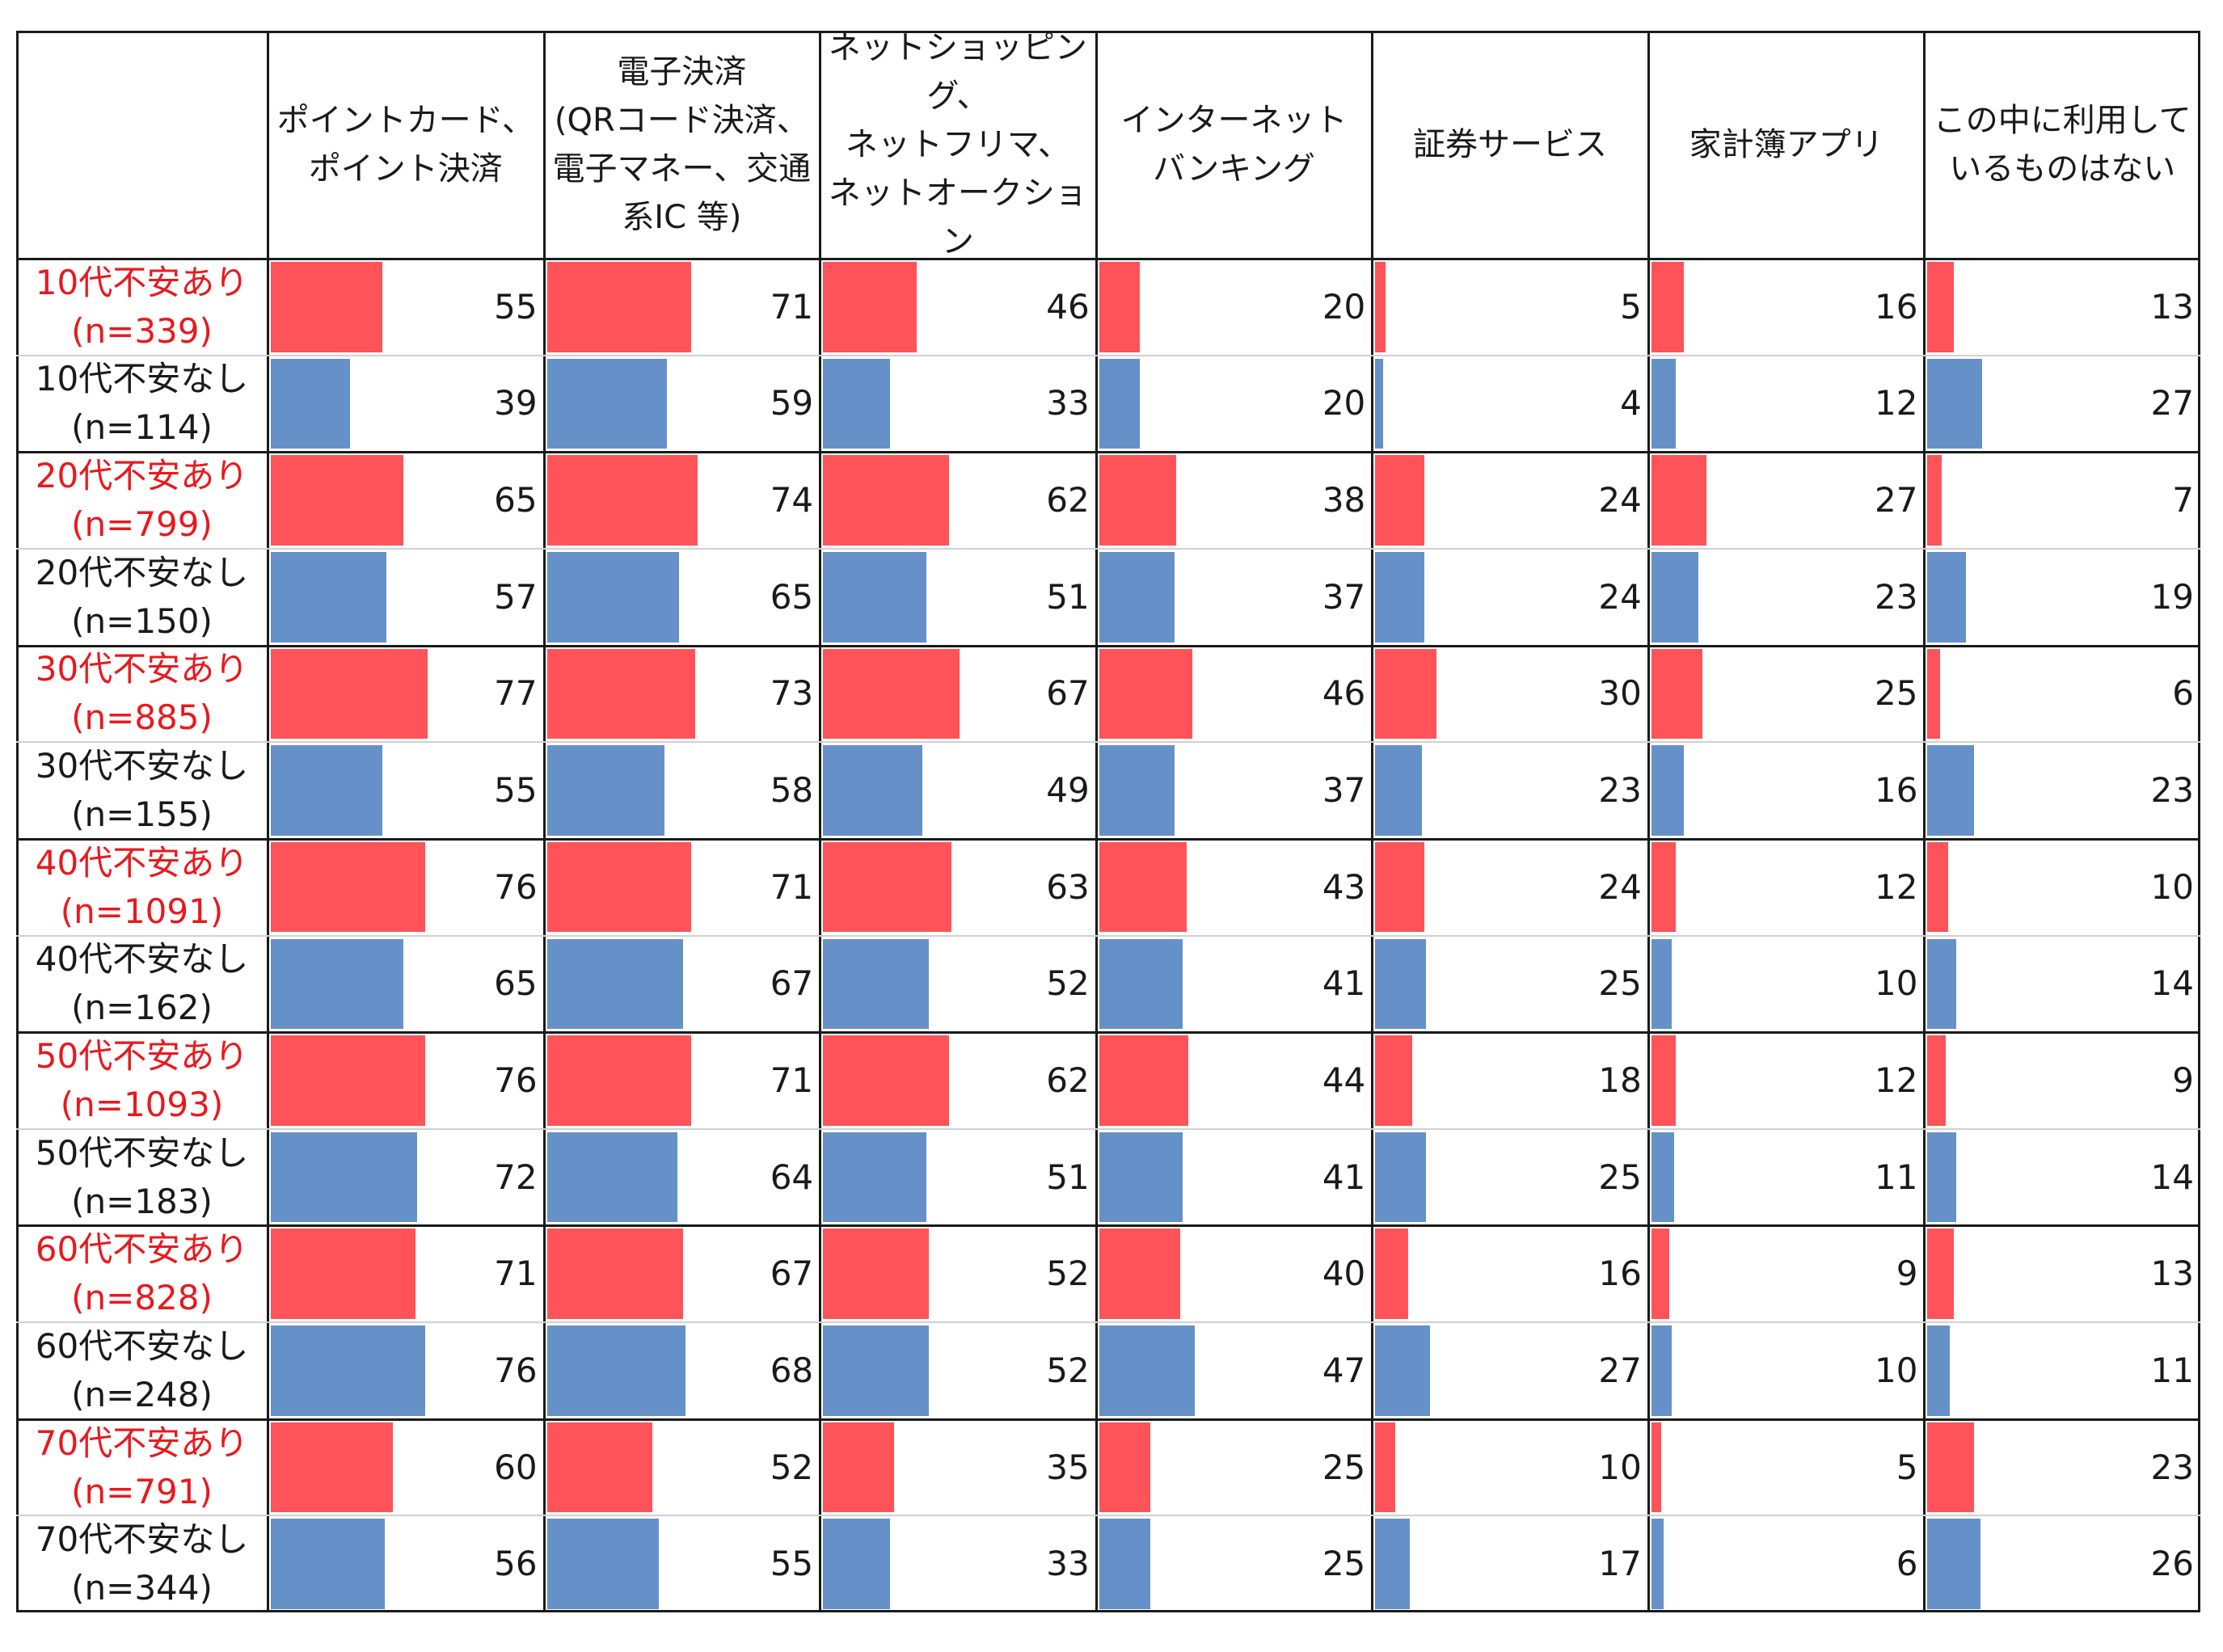 This screenshot has height=1652, width=2223. Describe the element at coordinates (142, 1250) in the screenshot. I see `row-label-name: 60代不安あり` at that location.